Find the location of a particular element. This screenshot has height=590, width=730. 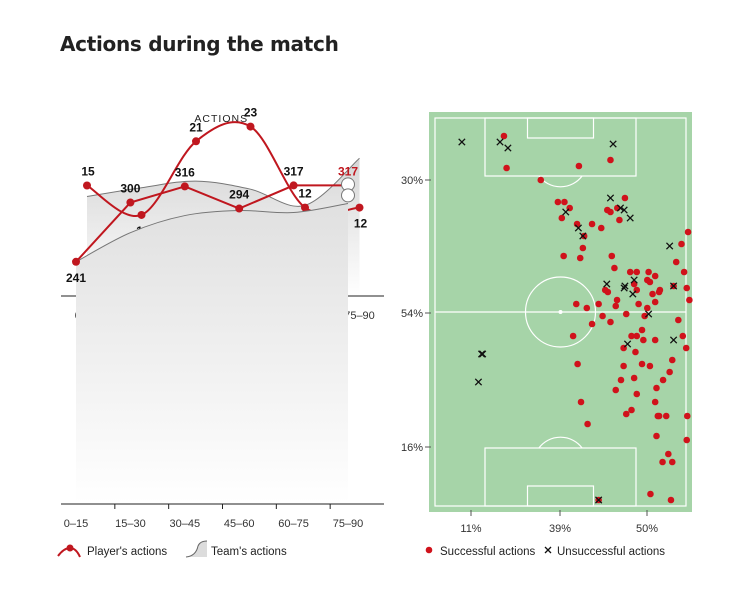

goal-area-bottom is located at coordinates (560, 496).